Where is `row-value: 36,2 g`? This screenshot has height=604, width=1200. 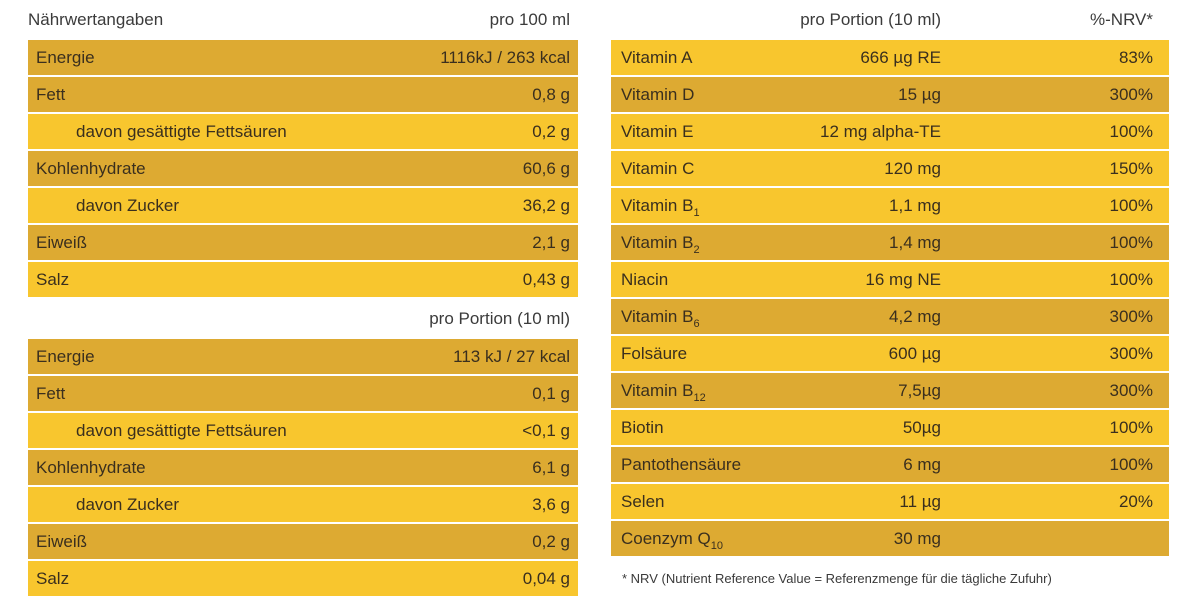
row-value: 36,2 g is located at coordinates (546, 205).